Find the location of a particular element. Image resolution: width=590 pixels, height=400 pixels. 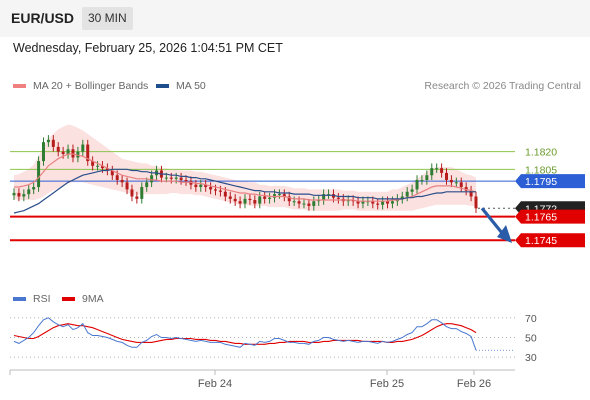

x-tick-label: Feb 24 is located at coordinates (215, 384).